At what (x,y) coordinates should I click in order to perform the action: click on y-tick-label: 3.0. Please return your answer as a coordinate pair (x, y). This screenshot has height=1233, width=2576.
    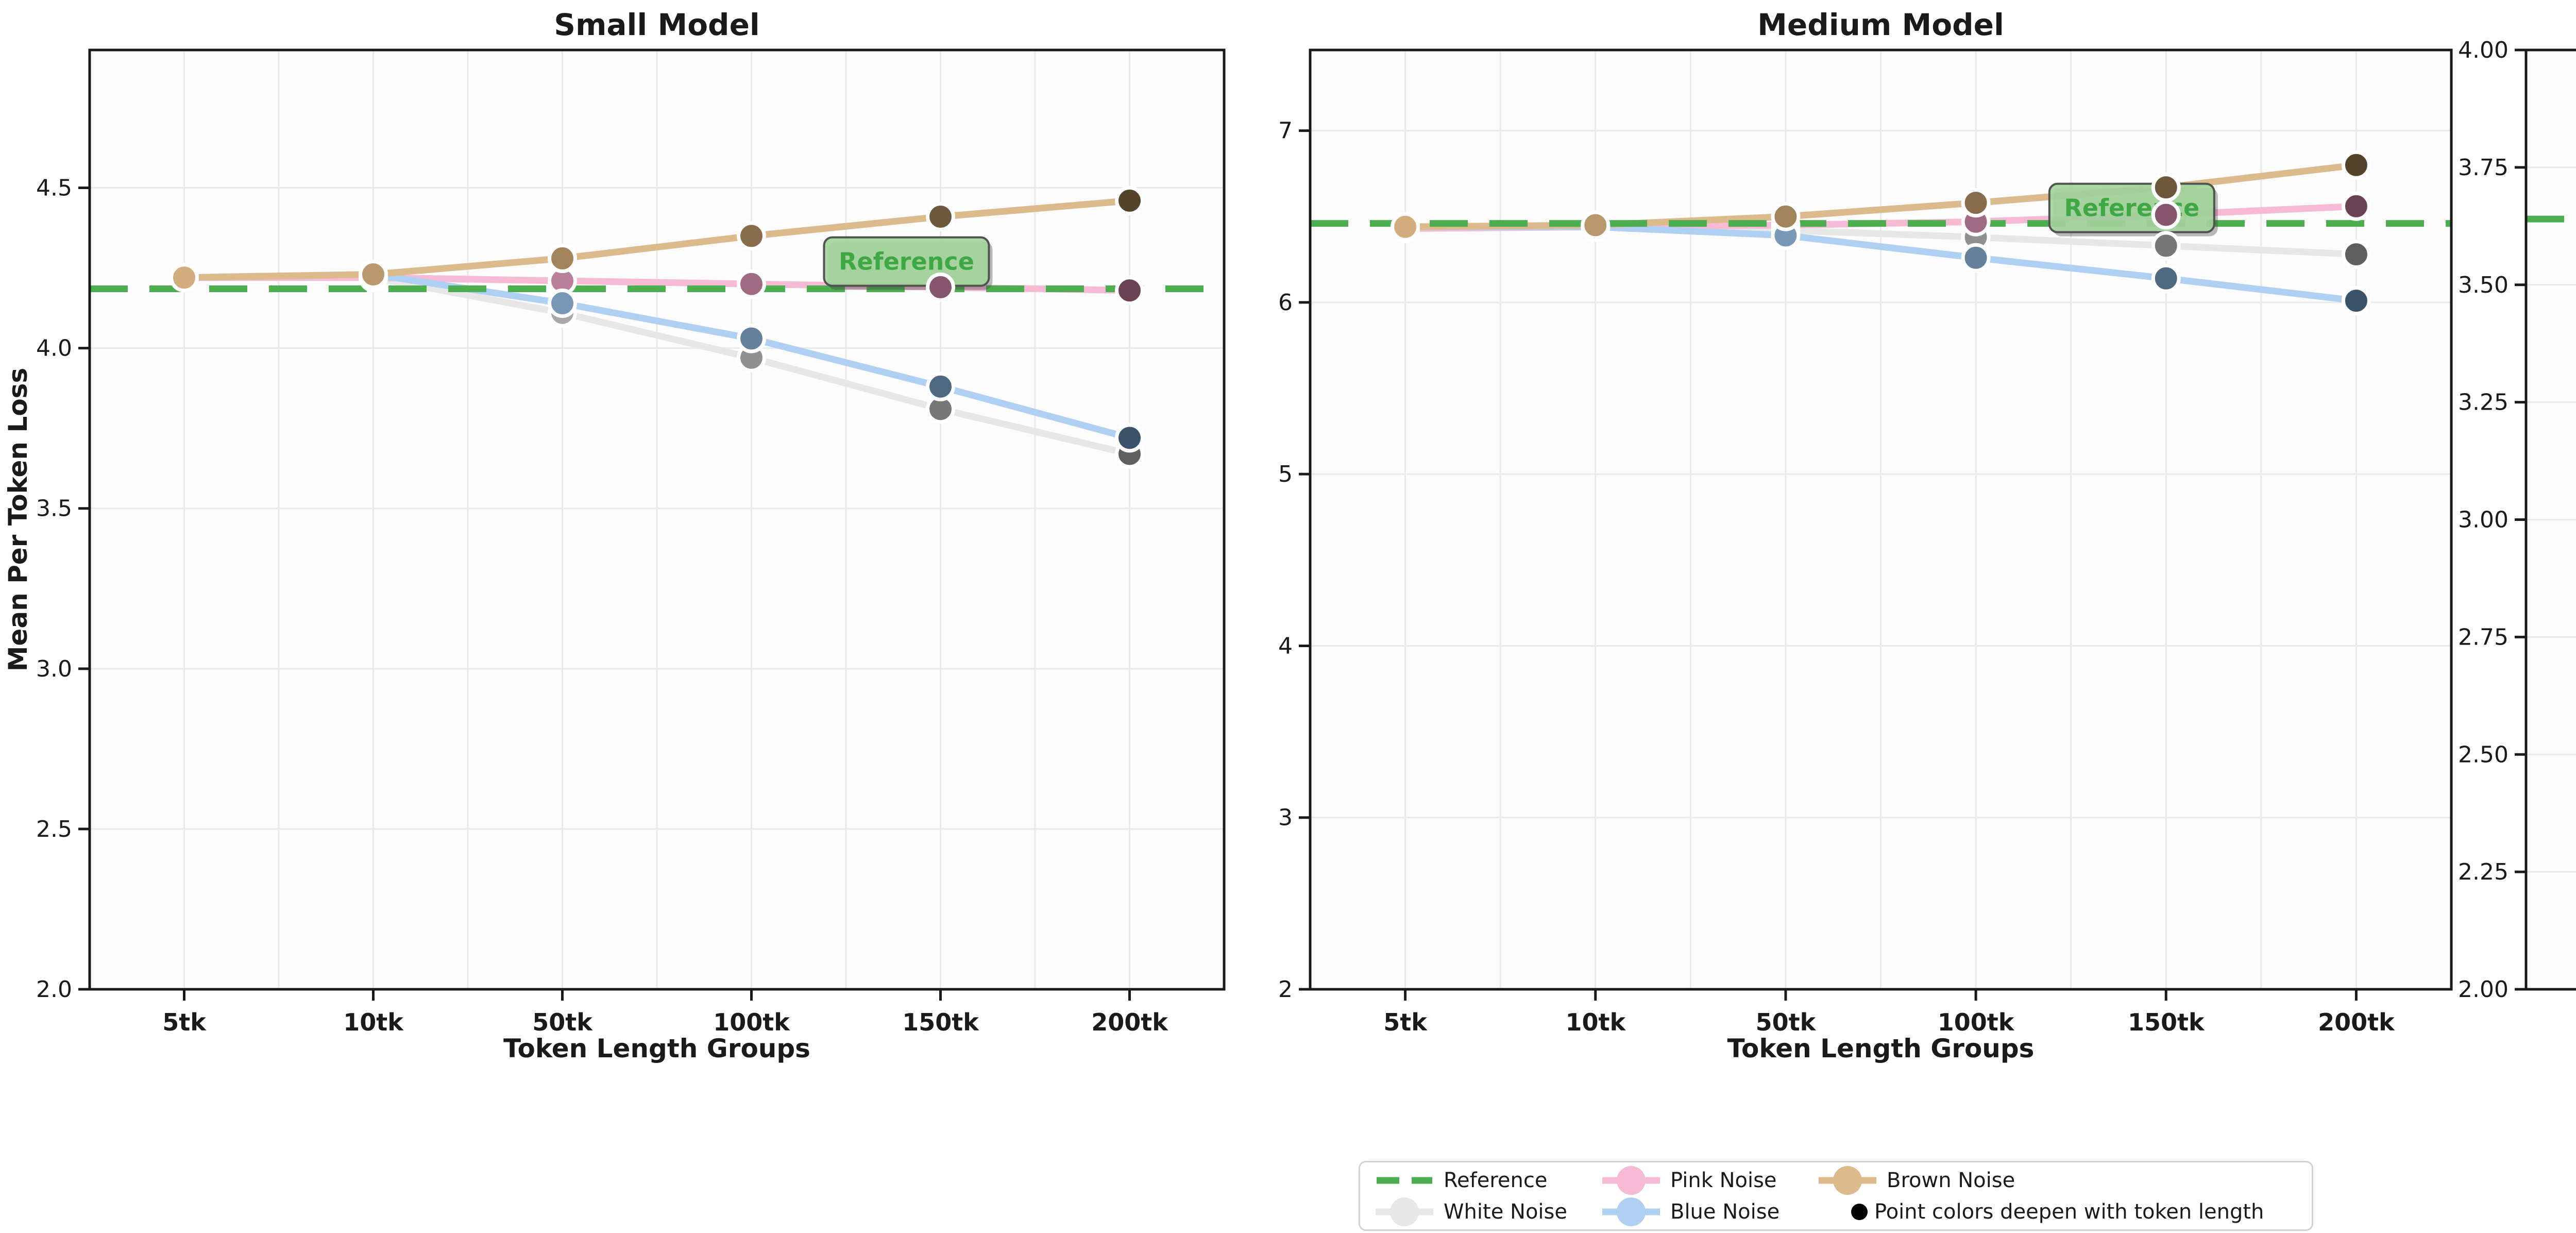
    Looking at the image, I should click on (54, 669).